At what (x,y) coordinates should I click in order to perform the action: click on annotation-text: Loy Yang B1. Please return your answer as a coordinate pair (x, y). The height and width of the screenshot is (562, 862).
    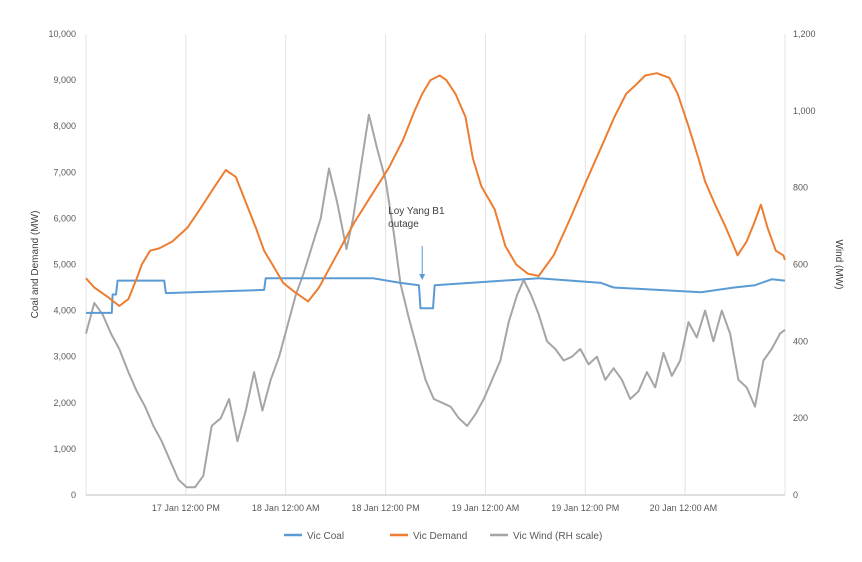
    Looking at the image, I should click on (416, 211).